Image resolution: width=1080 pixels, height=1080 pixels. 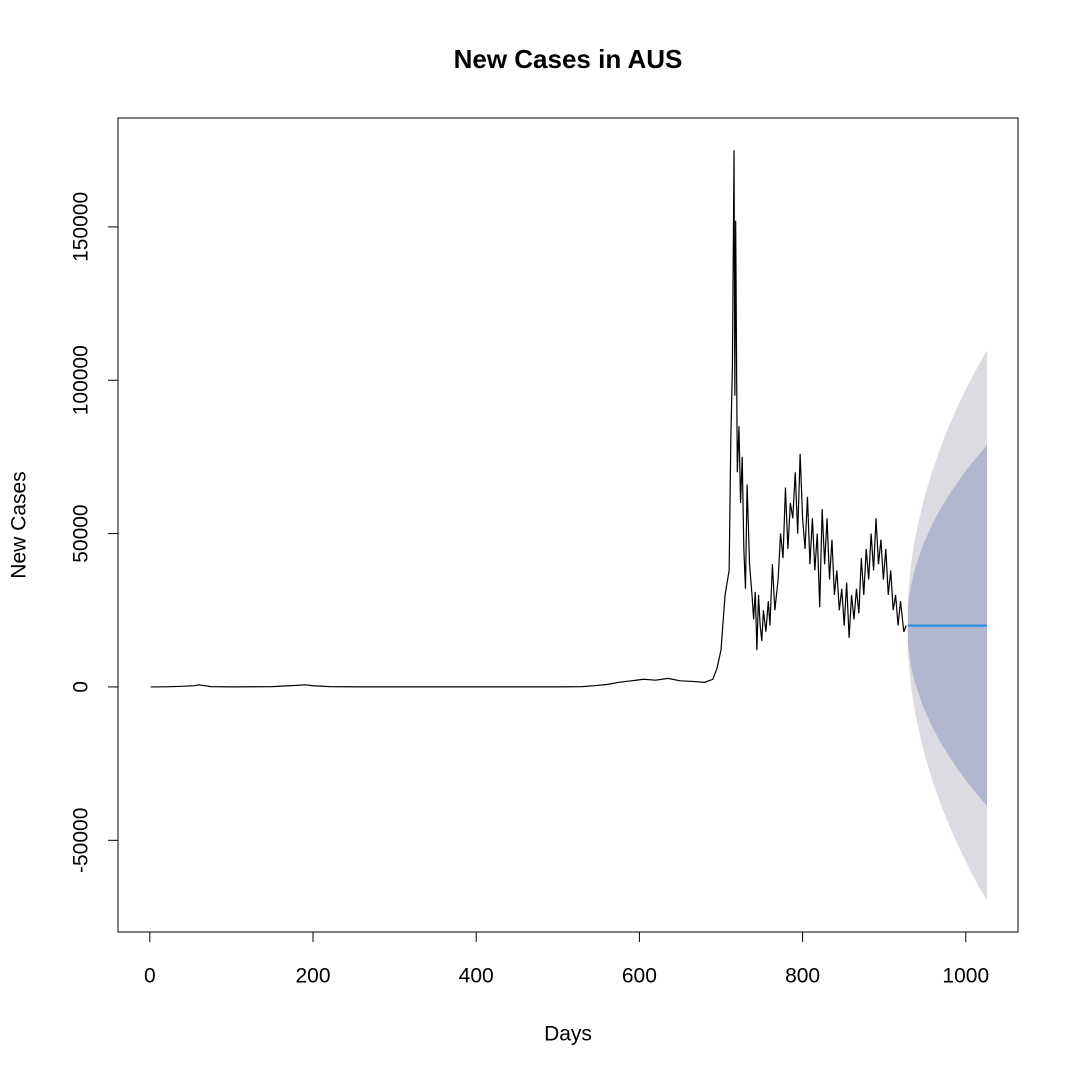 What do you see at coordinates (150, 976) in the screenshot?
I see `x-tick-label: 0` at bounding box center [150, 976].